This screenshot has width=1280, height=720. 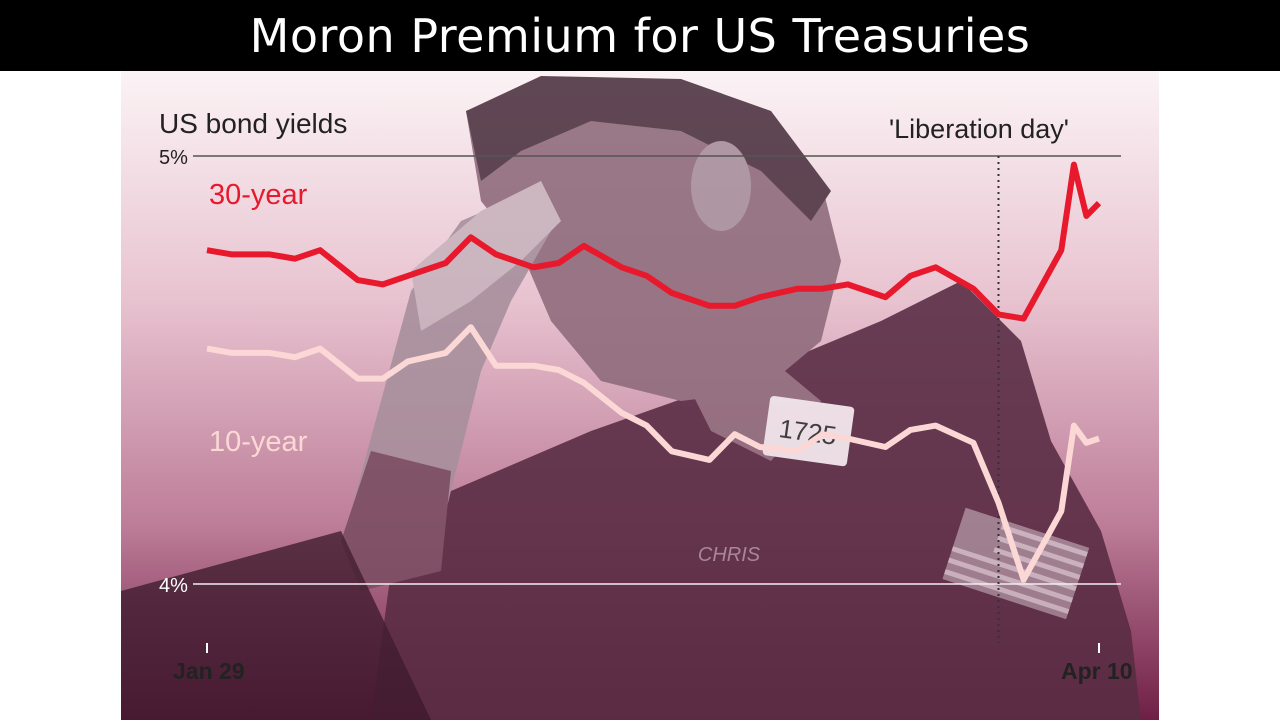 What do you see at coordinates (721, 186) in the screenshot?
I see `trader-ear` at bounding box center [721, 186].